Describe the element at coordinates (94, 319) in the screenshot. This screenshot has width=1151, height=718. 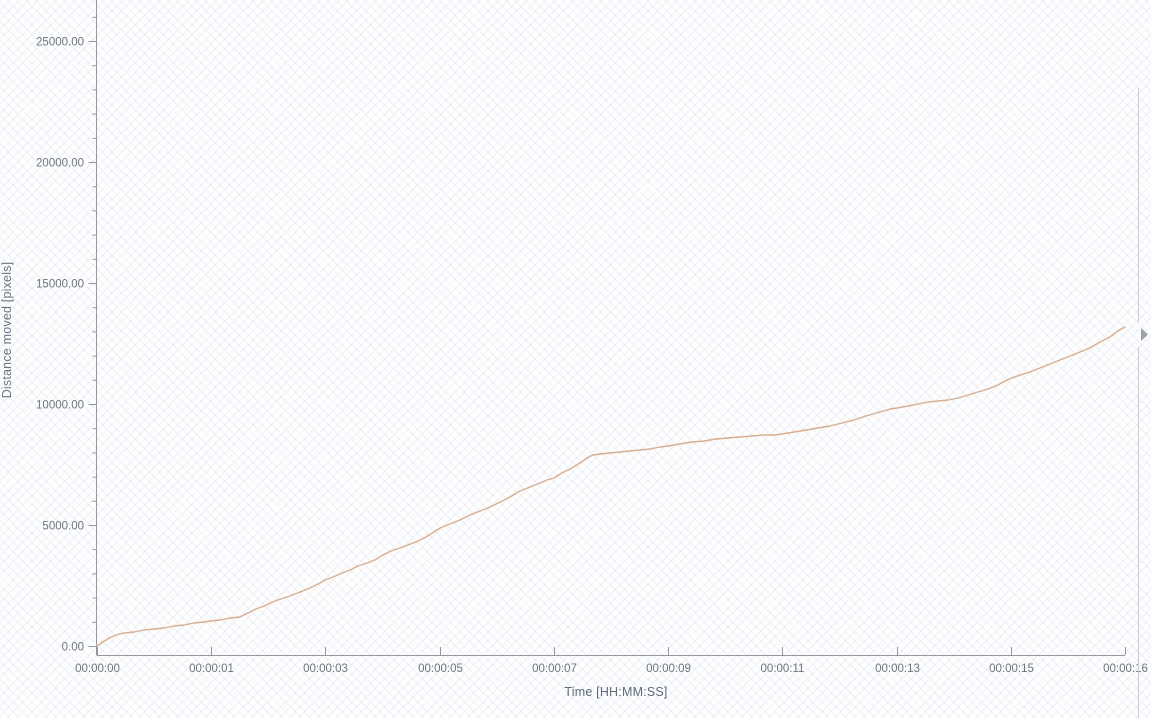
I see `y-axis-minor-ticks` at that location.